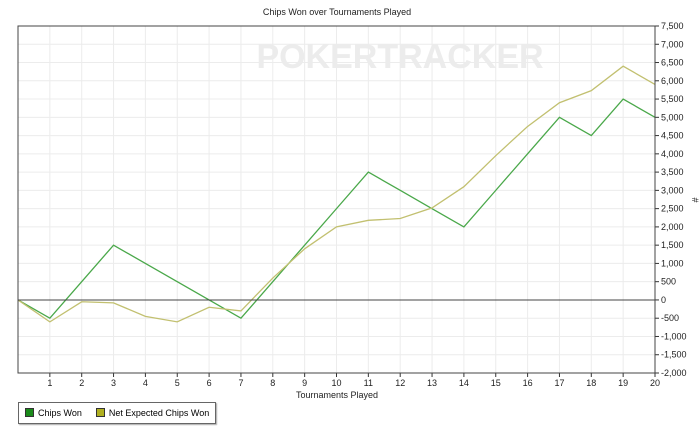 Image resolution: width=700 pixels, height=430 pixels. Describe the element at coordinates (672, 172) in the screenshot. I see `y-tick-label: 3,500` at that location.